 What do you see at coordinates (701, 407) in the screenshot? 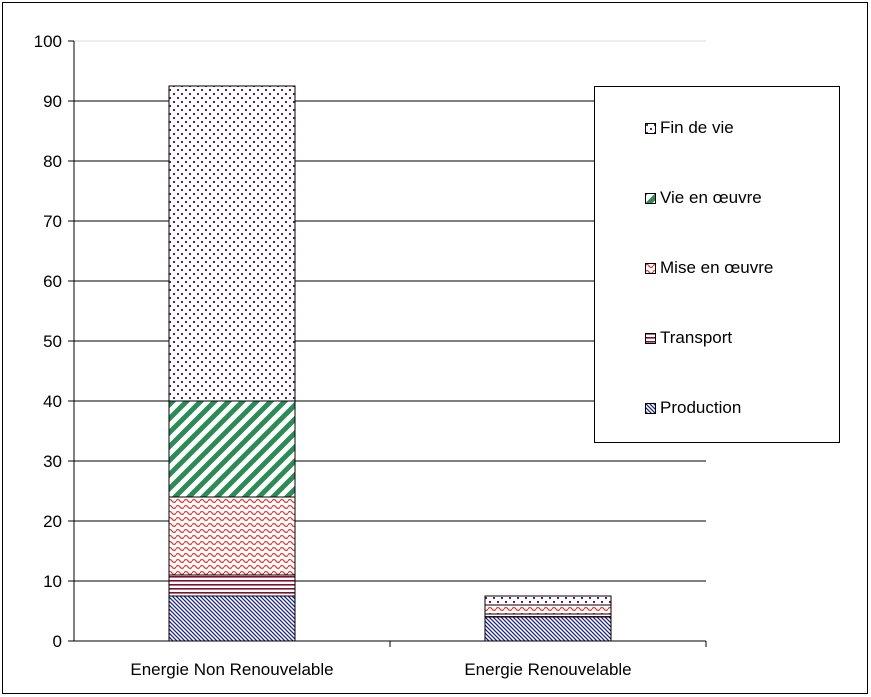
I see `legend-label: Production` at bounding box center [701, 407].